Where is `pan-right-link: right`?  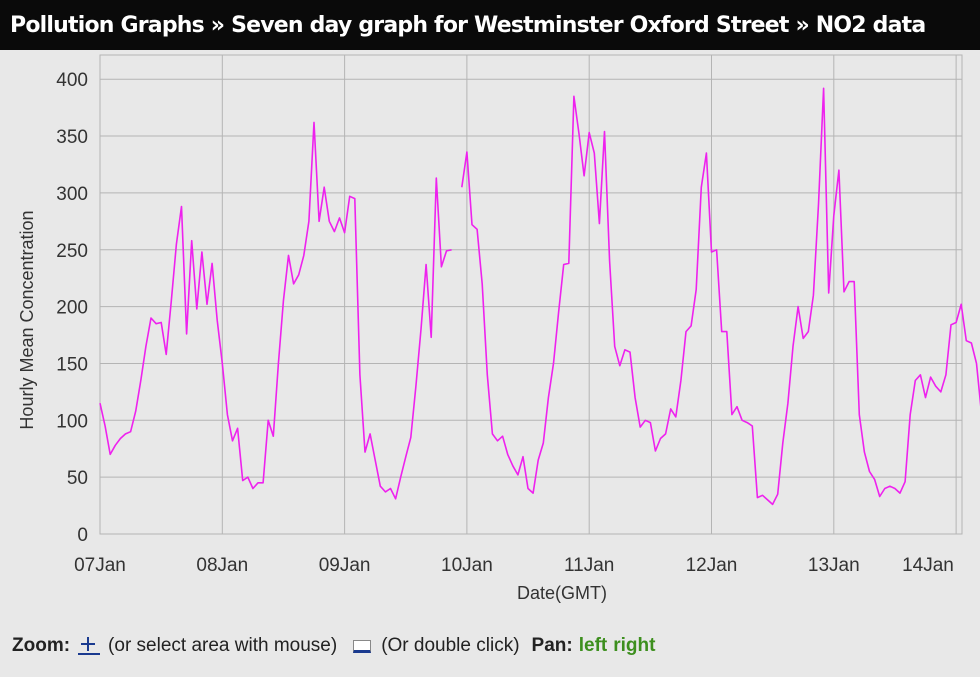
pan-right-link: right is located at coordinates (634, 645).